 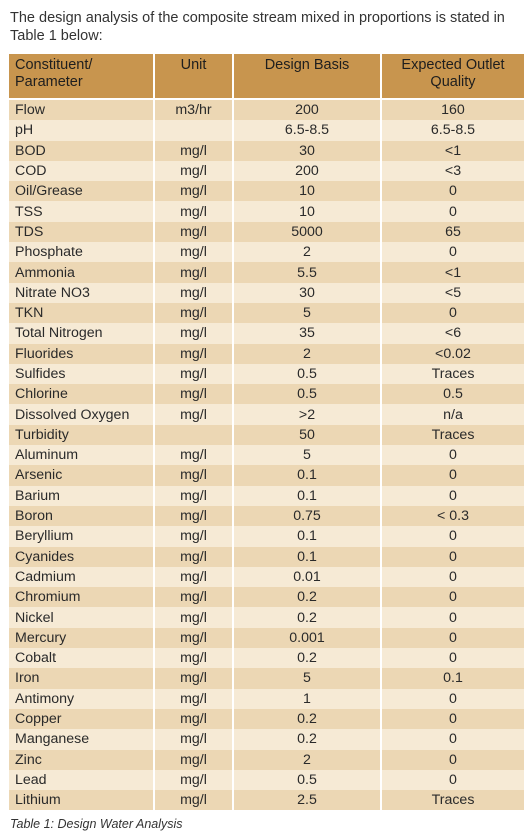 What do you see at coordinates (266, 780) in the screenshot?
I see `table-row: Lead mg/l 0.5 0` at bounding box center [266, 780].